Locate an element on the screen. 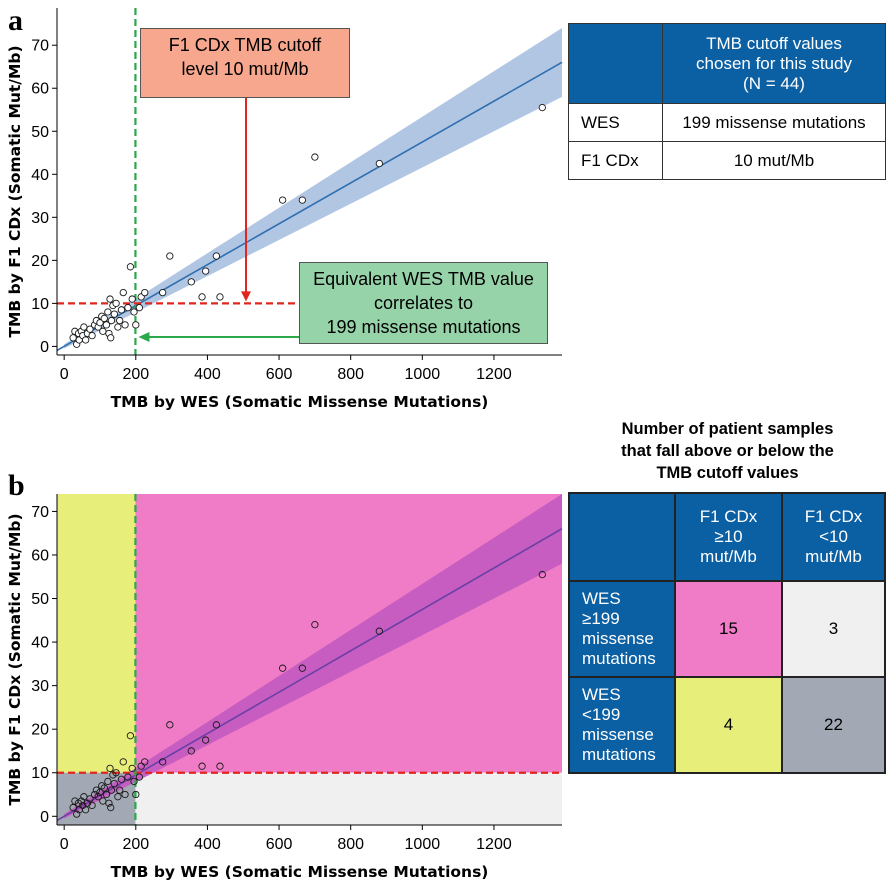  x-tick-label: 200 is located at coordinates (135, 374).